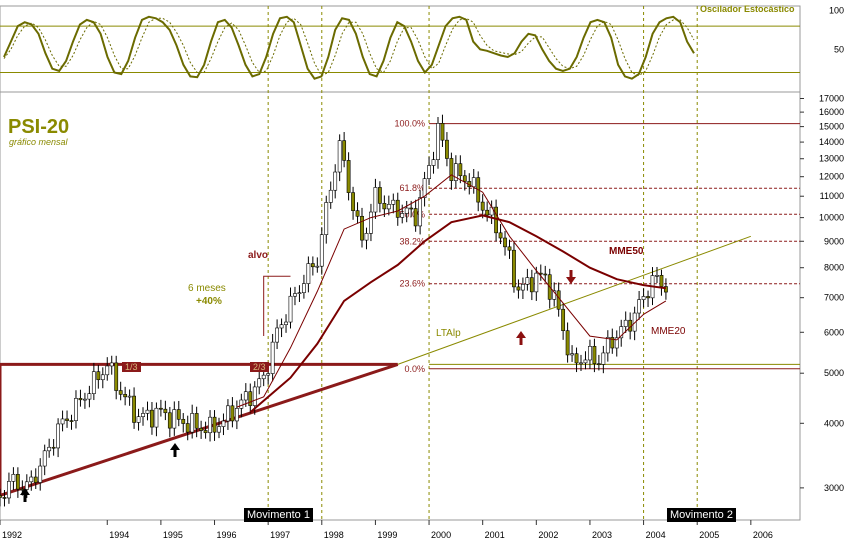 This screenshot has width=864, height=545. I want to click on time-tick-label: 2005, so click(709, 535).